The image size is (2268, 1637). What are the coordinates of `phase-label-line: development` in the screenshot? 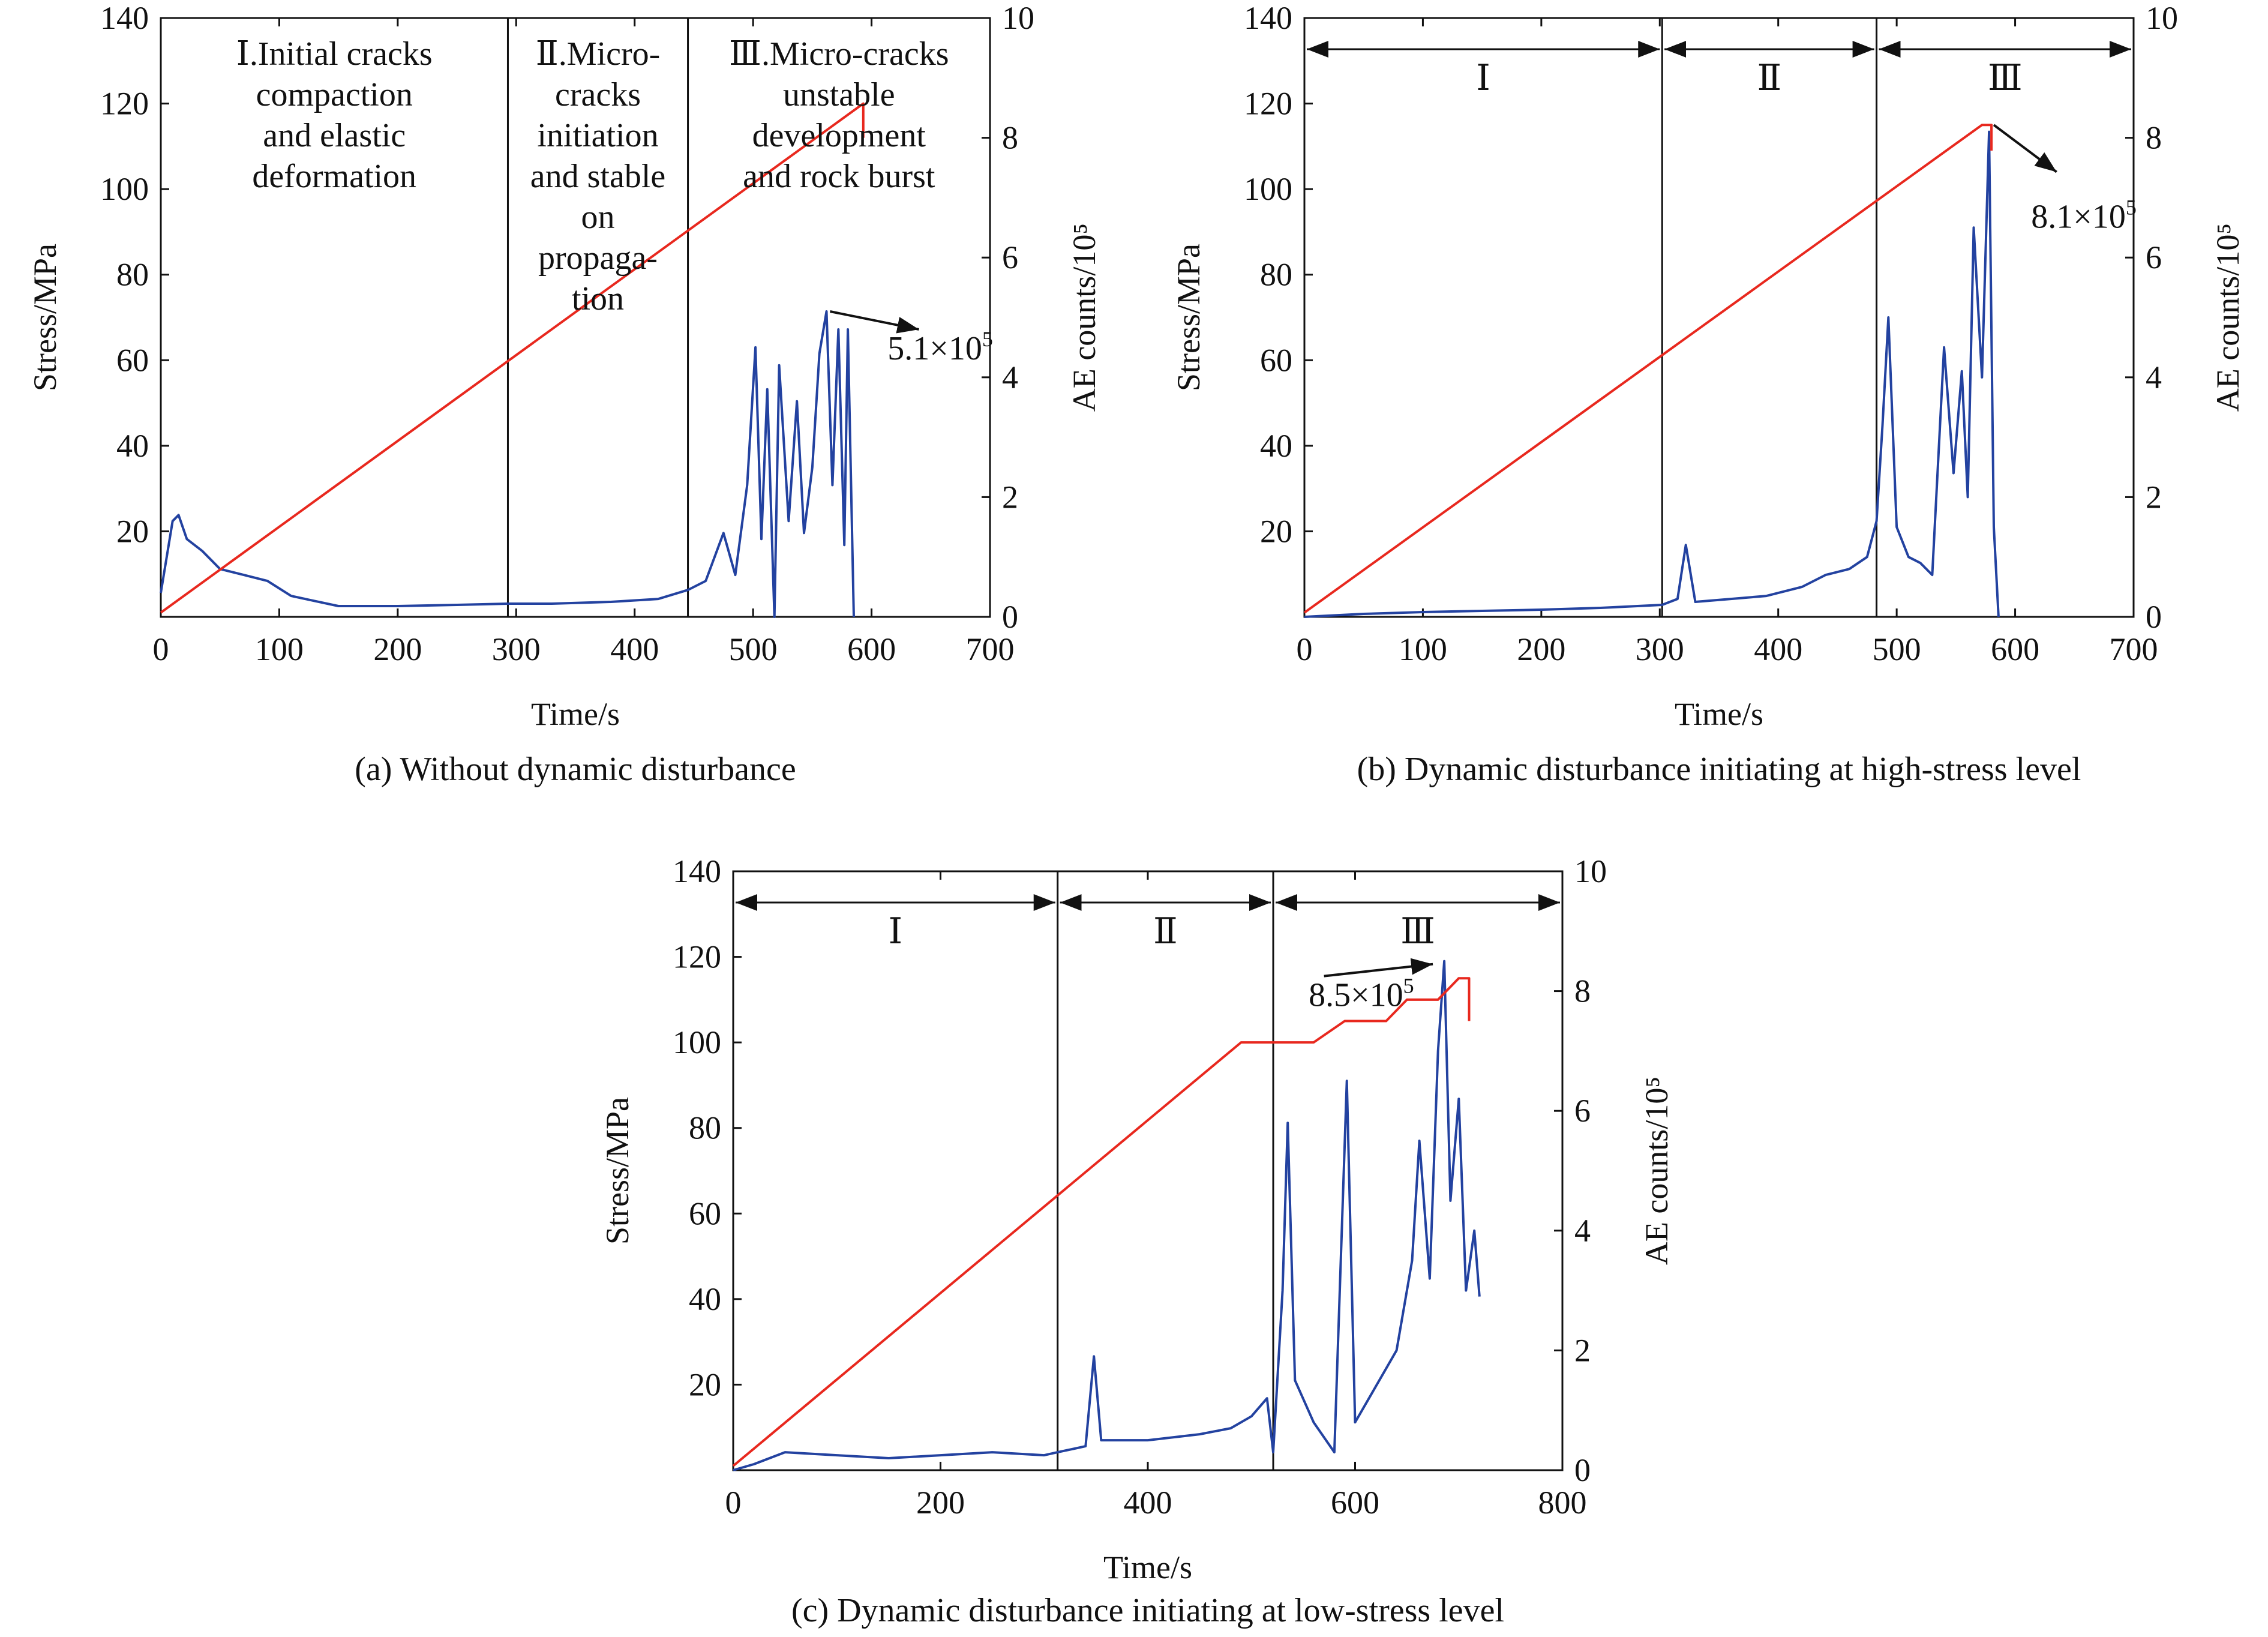 It's located at (839, 135).